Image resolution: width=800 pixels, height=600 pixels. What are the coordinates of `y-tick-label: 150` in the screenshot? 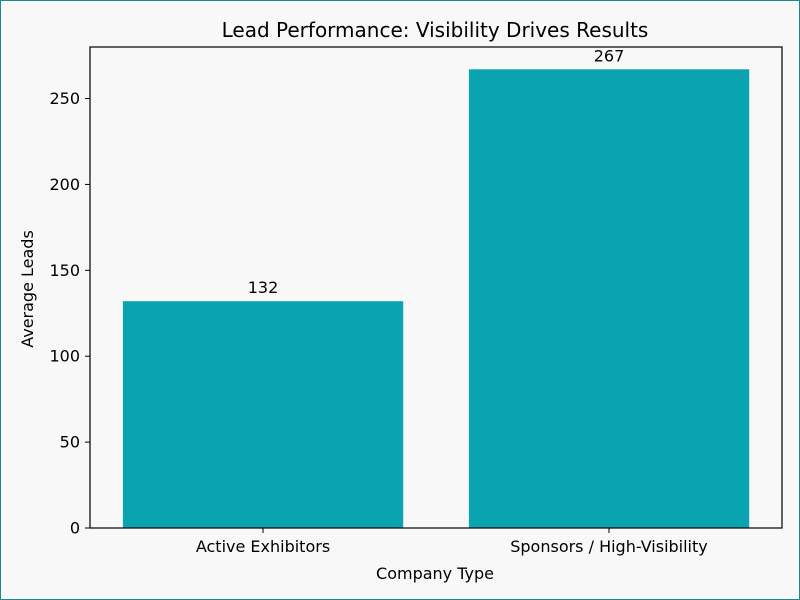 It's located at (64, 270).